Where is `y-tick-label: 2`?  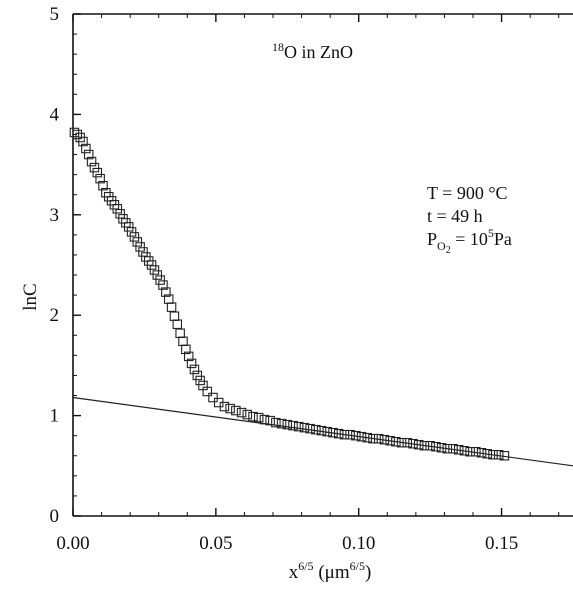
y-tick-label: 2 is located at coordinates (55, 315).